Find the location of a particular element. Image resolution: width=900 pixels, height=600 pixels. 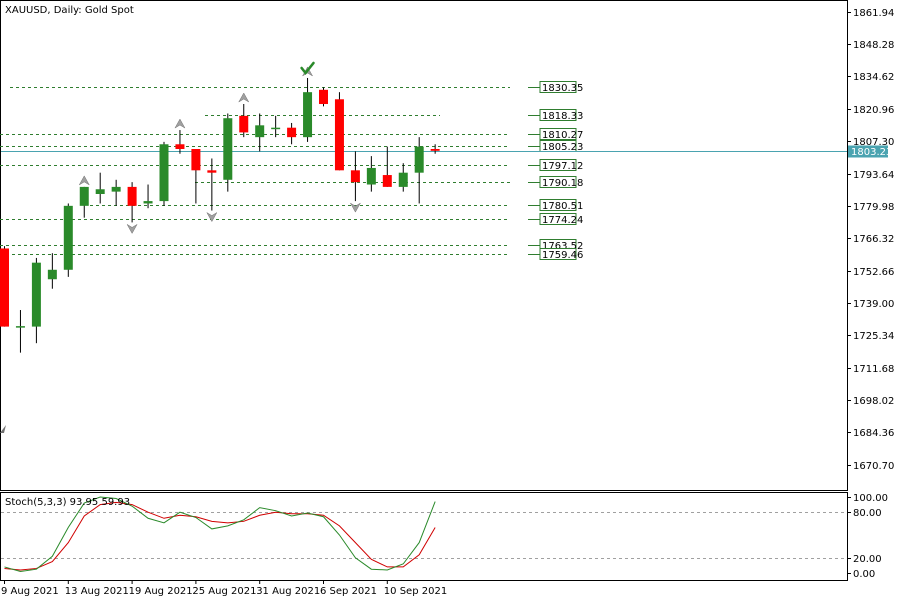

stoch-signal-line is located at coordinates (220, 536).